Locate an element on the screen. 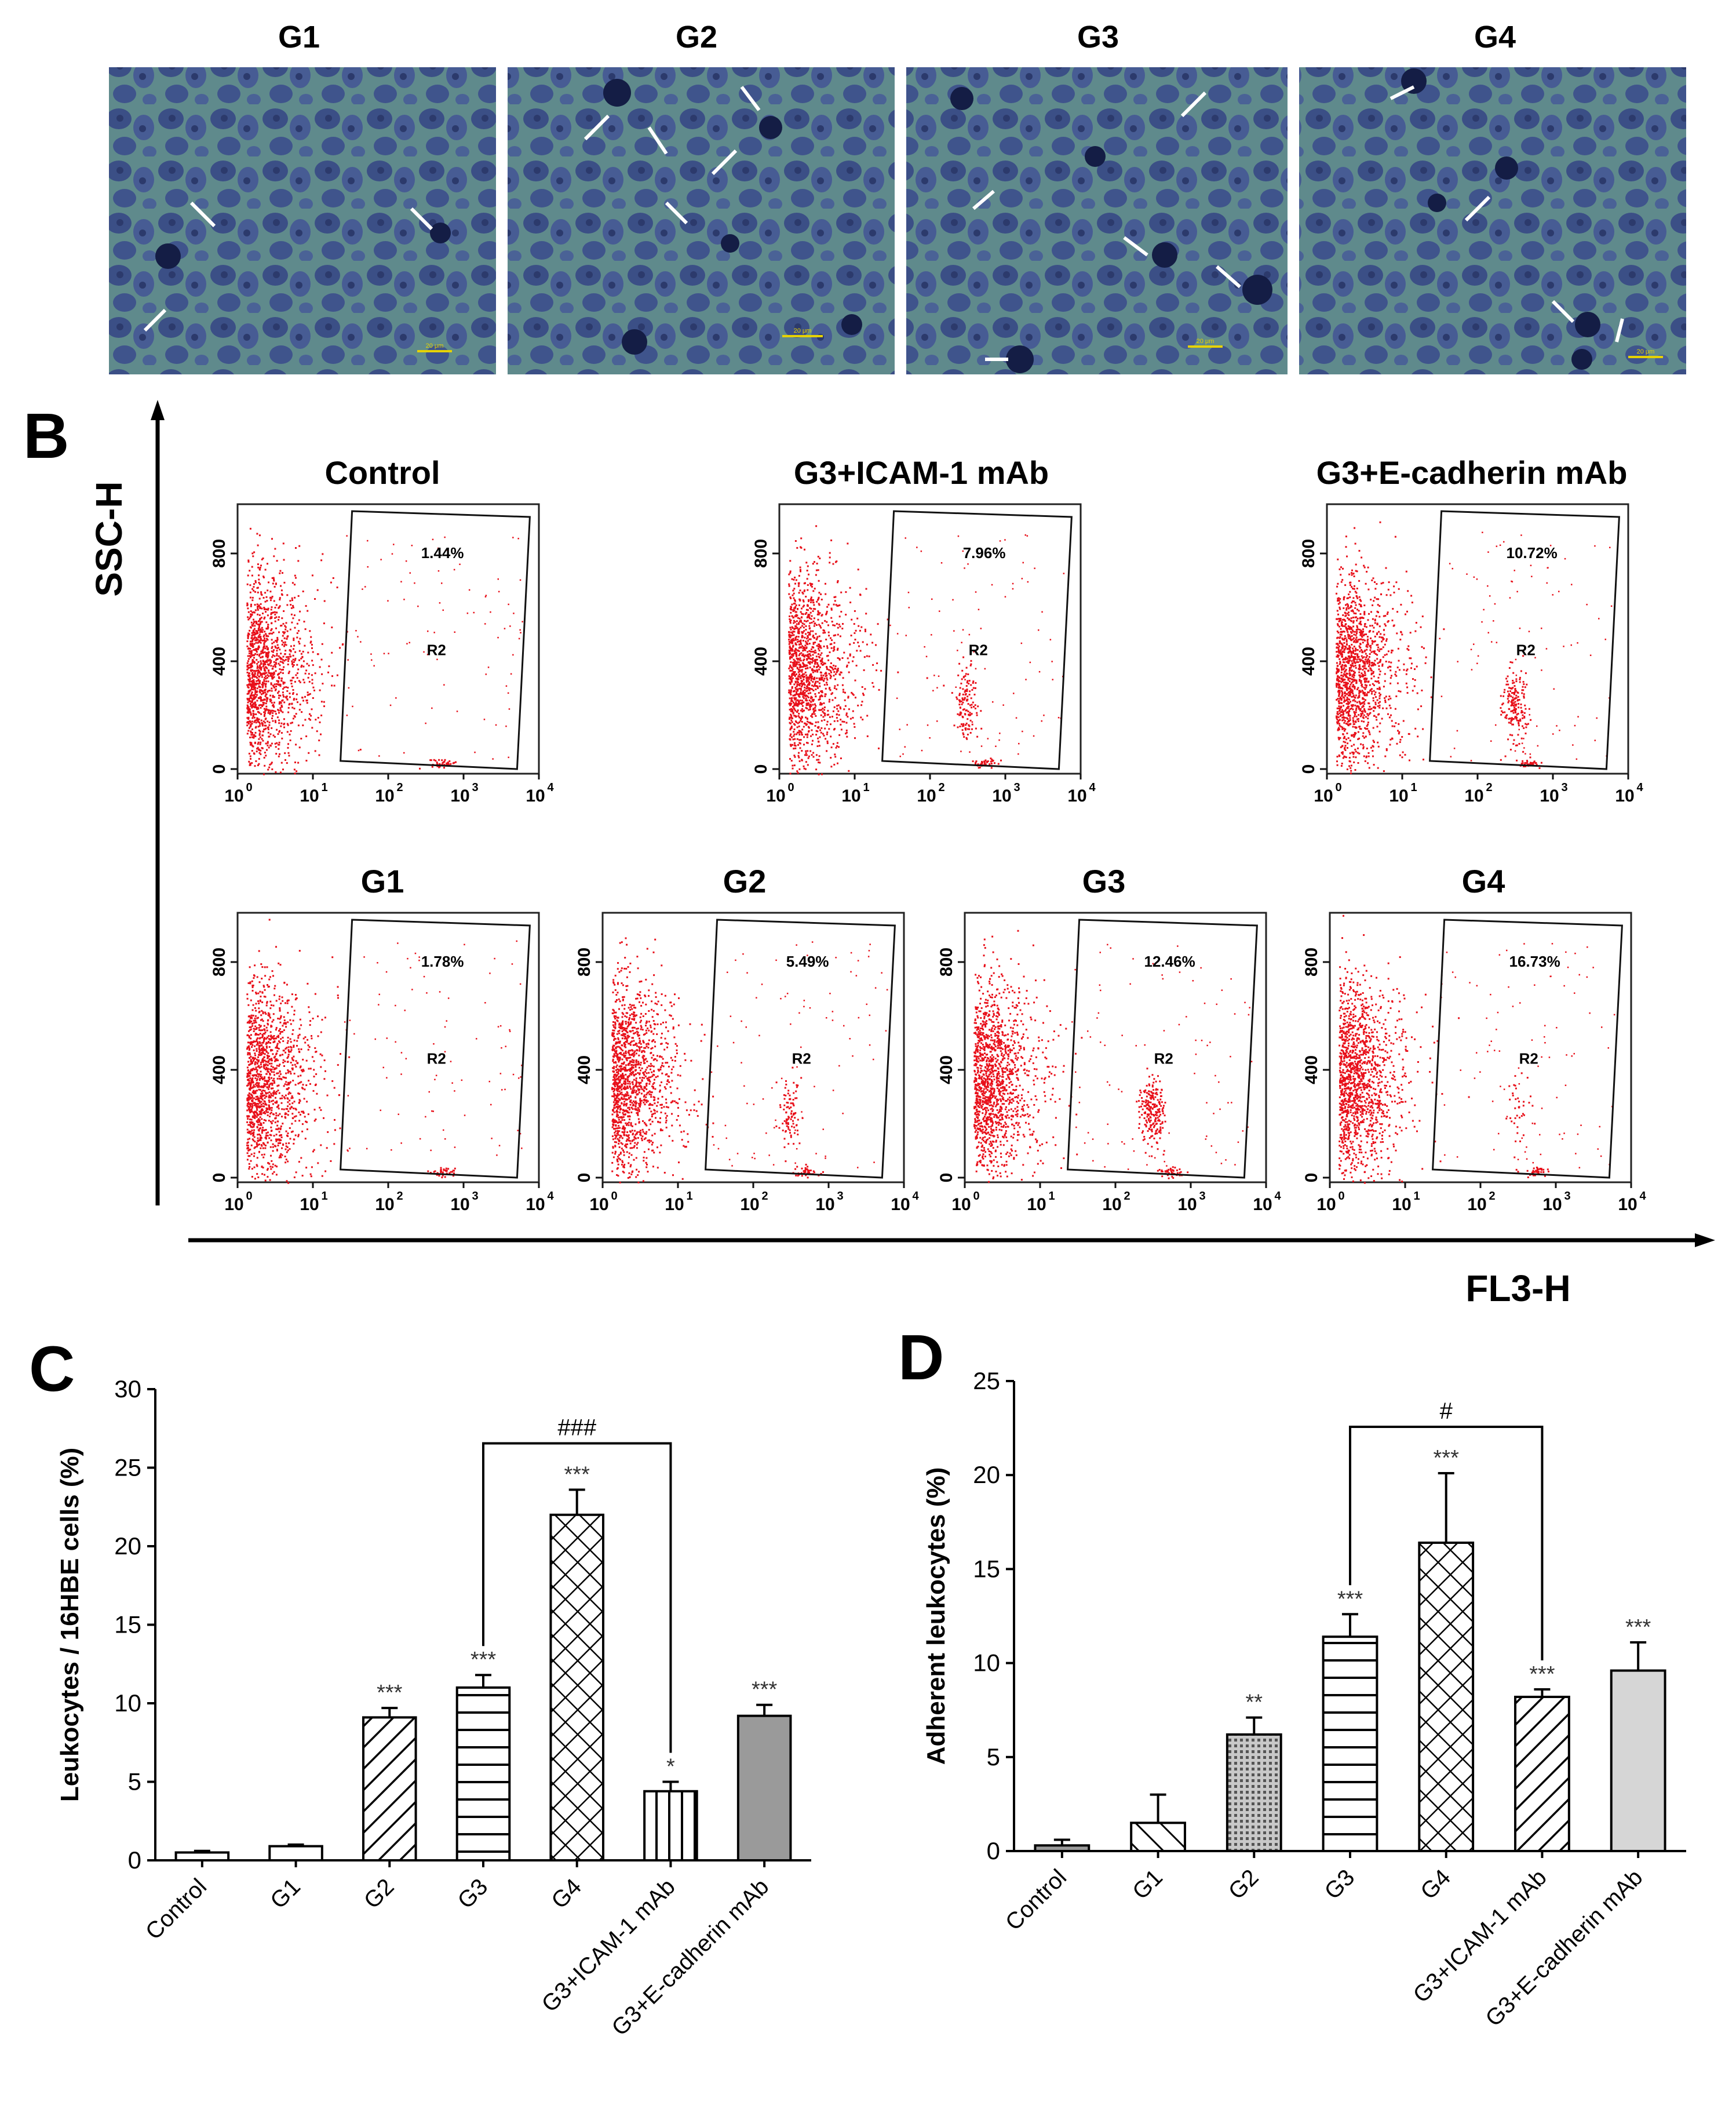 This screenshot has width=1736, height=2102. micrograph-g1 is located at coordinates (302, 221).